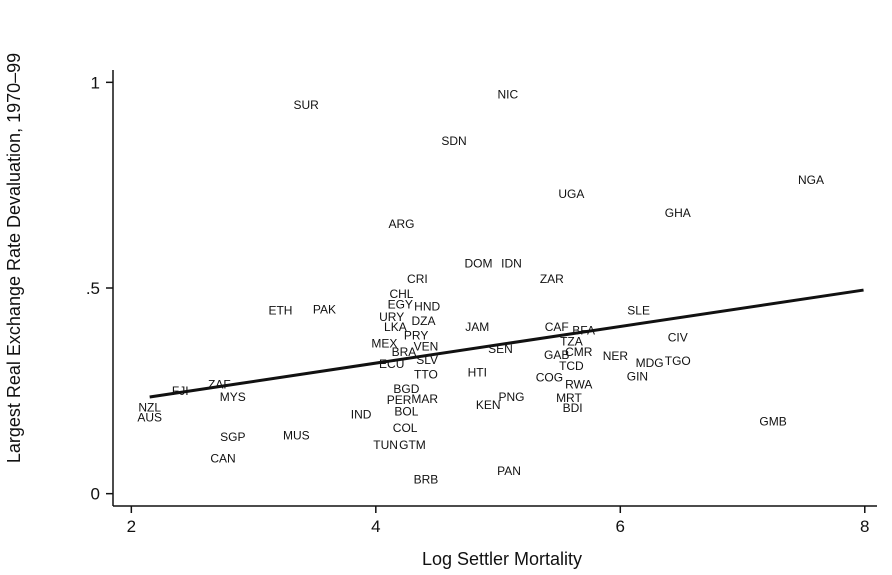 Image resolution: width=892 pixels, height=575 pixels. What do you see at coordinates (296, 435) in the screenshot?
I see `point-label-mus: MUS` at bounding box center [296, 435].